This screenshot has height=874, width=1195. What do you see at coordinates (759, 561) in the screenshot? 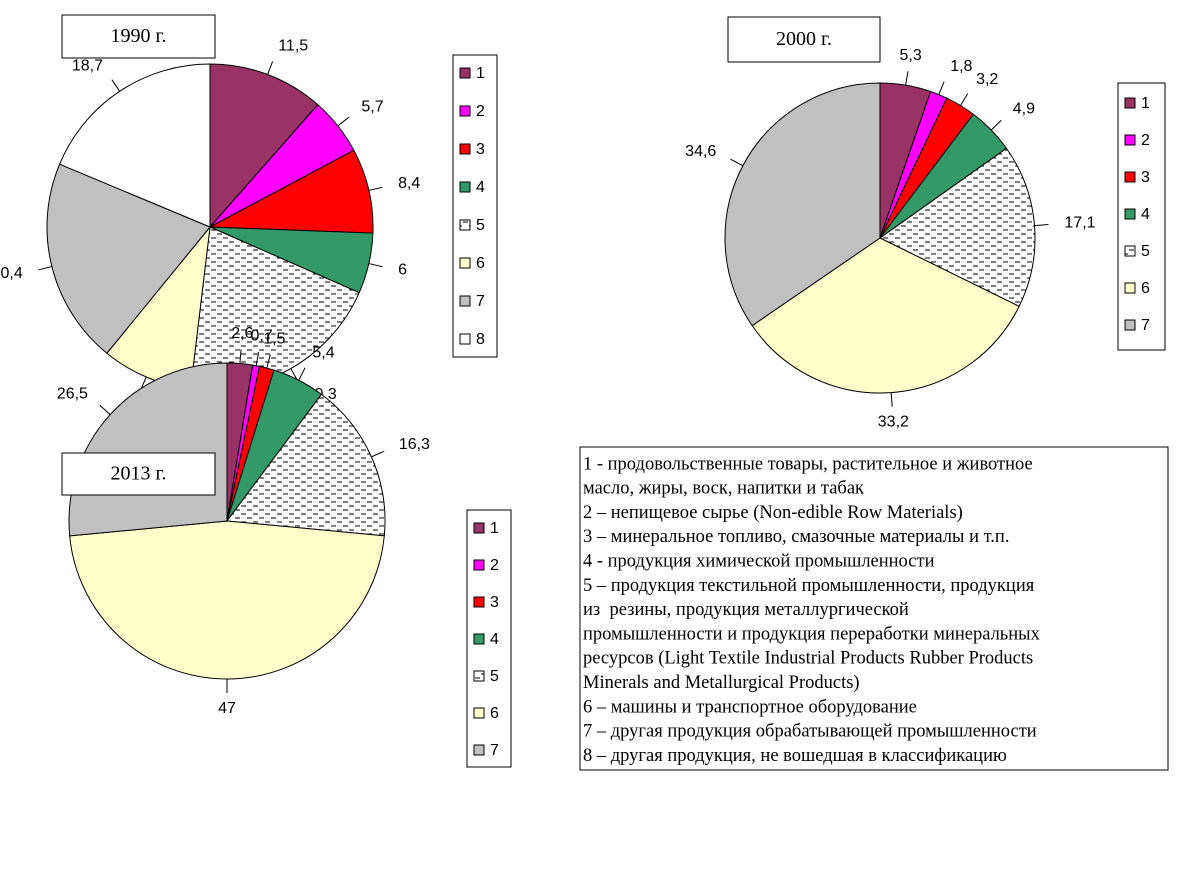
I see `note-line: 4 - продукция химической промышленности` at bounding box center [759, 561].